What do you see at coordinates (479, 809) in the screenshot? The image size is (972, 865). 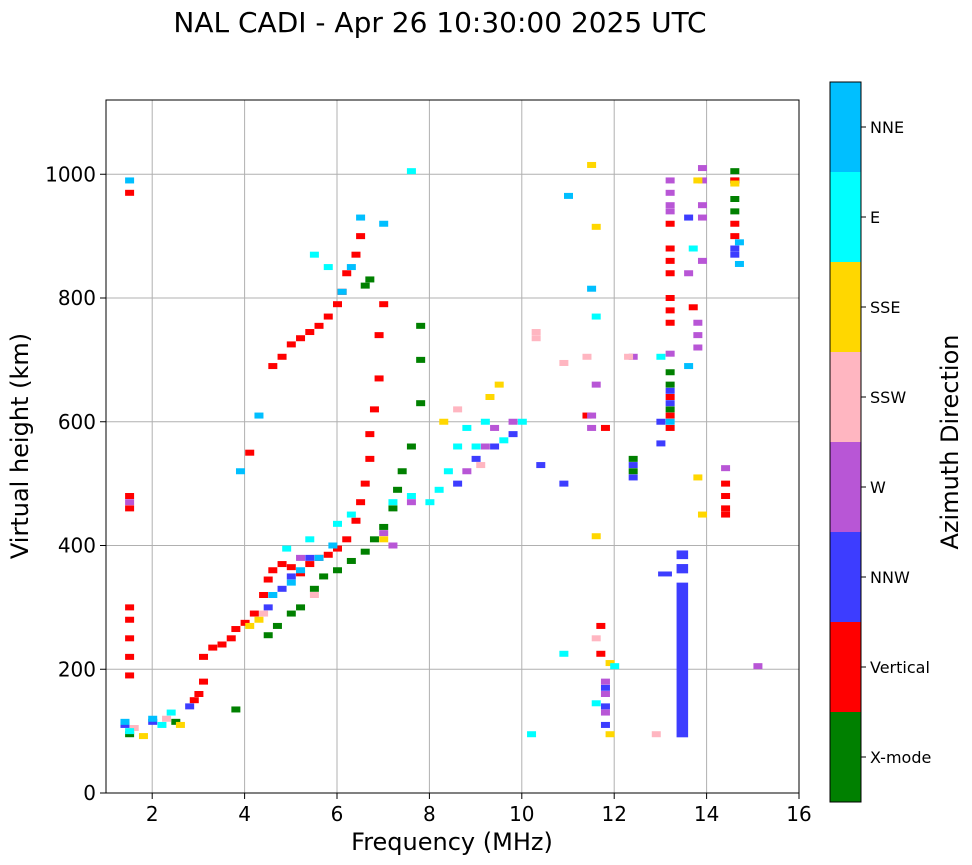 I see `x-axis-ticks: 2 4 6 8 10 12 14 16` at bounding box center [479, 809].